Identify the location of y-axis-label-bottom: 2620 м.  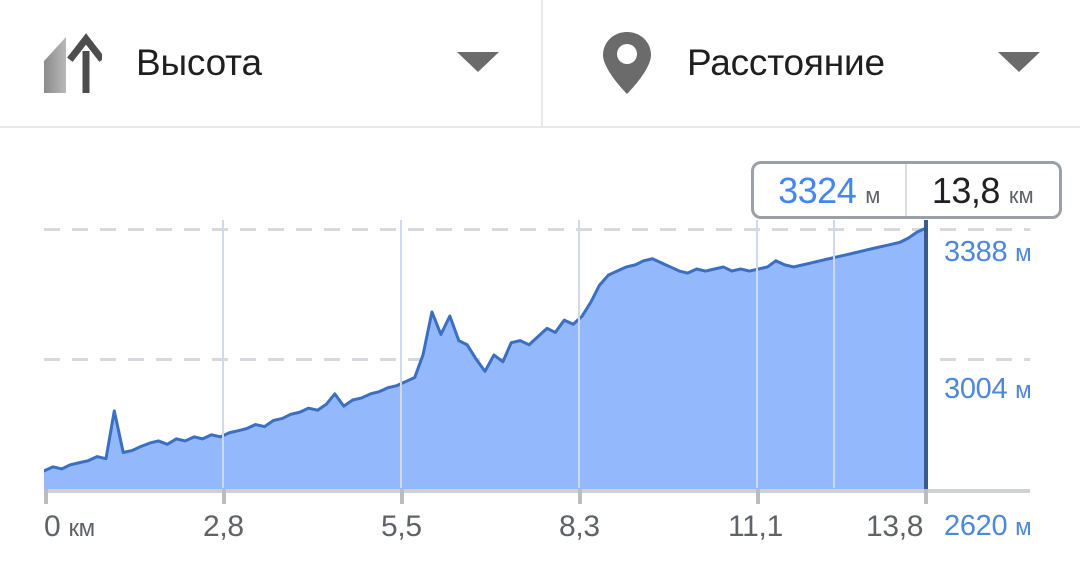
(988, 526).